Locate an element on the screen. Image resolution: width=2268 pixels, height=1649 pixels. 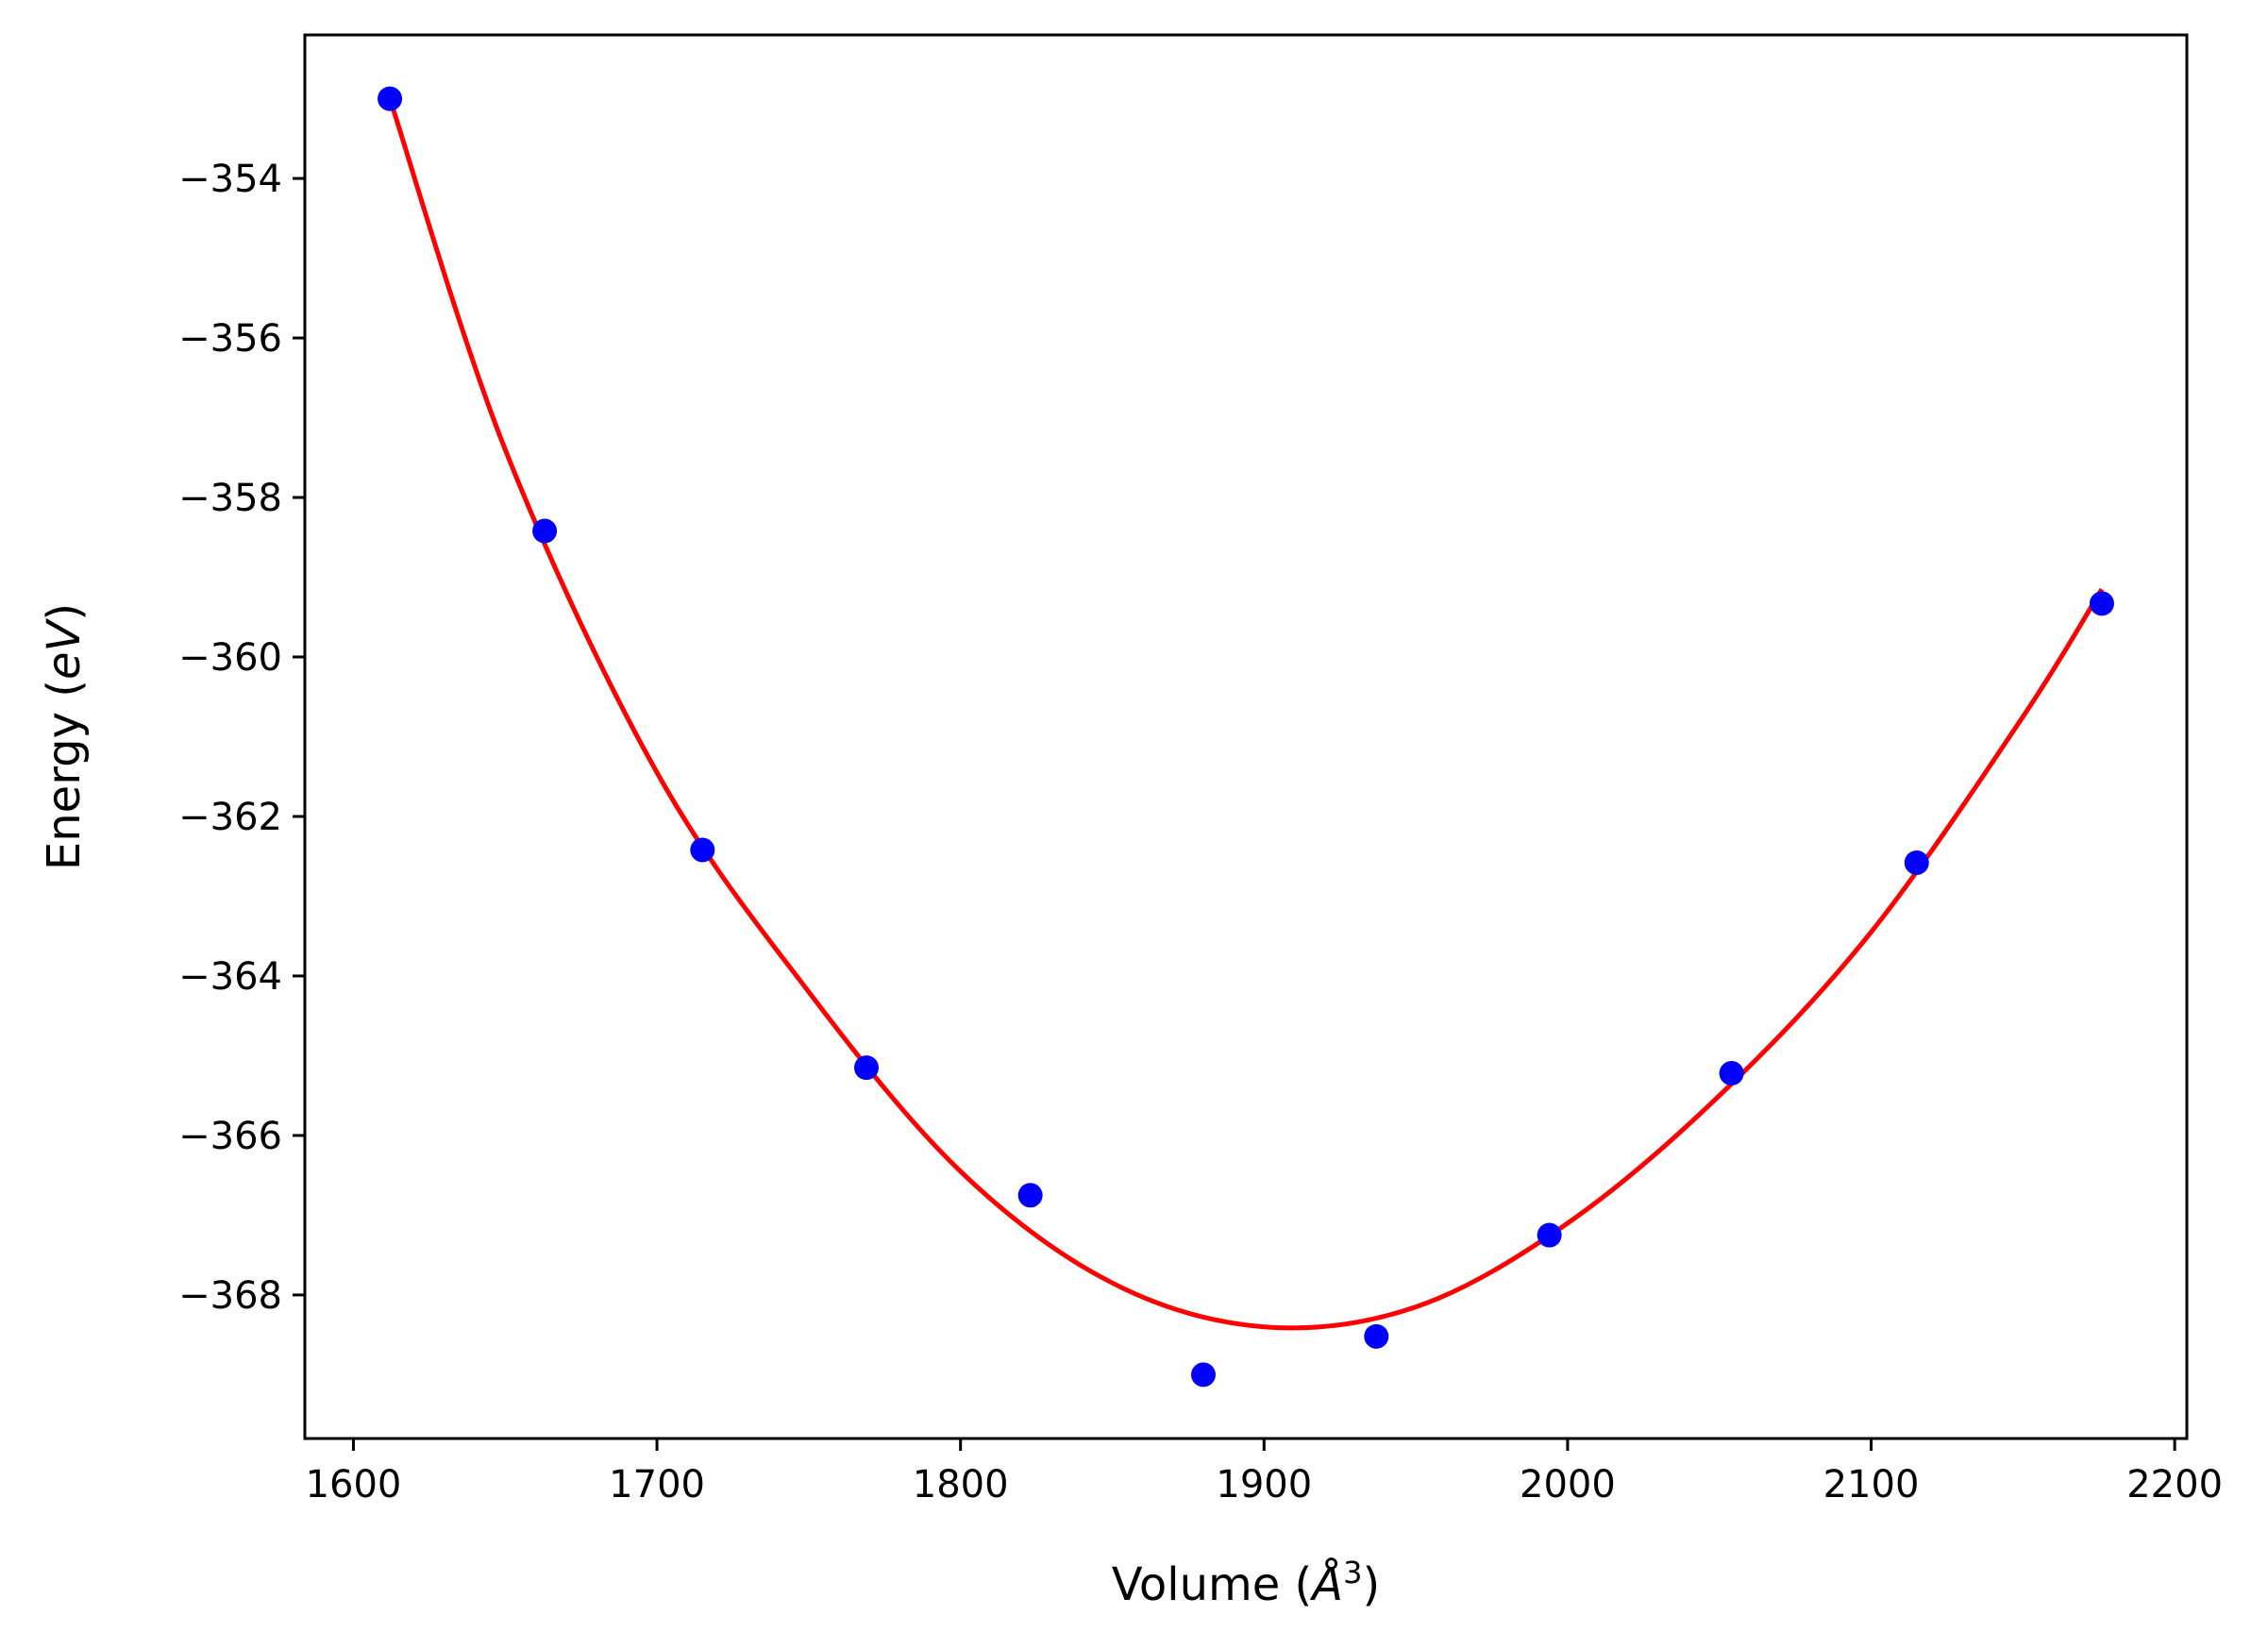
y-axis-ticks: −354 −356 −358 −360 −362 −364 −366 −368 is located at coordinates (241, 738).